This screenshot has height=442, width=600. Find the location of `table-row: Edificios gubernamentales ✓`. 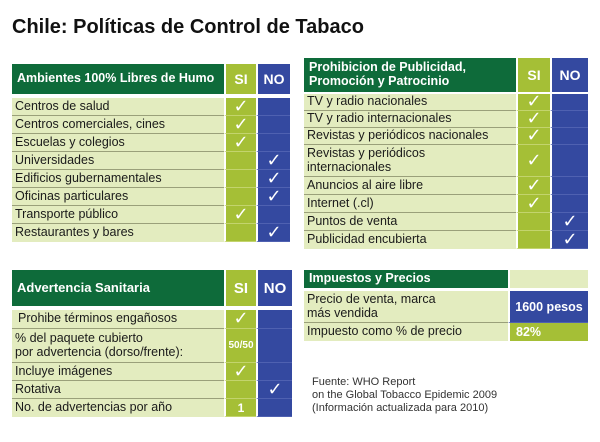

table-row: Edificios gubernamentales ✓ is located at coordinates (151, 178).